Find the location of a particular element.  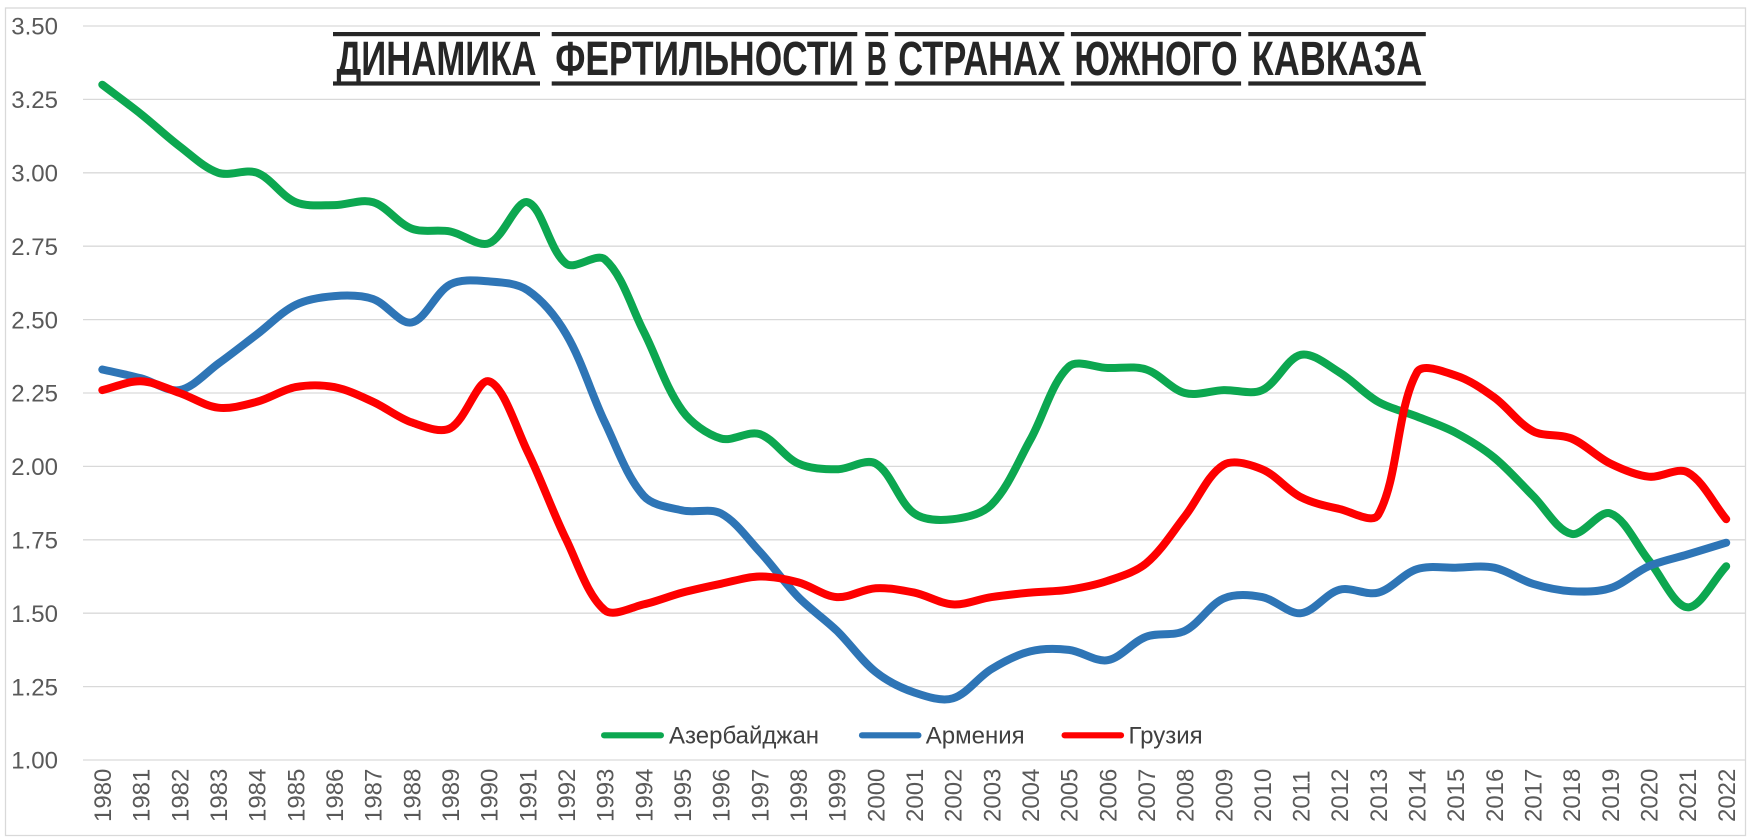

svg-text: 2.00 is located at coordinates (34, 467).